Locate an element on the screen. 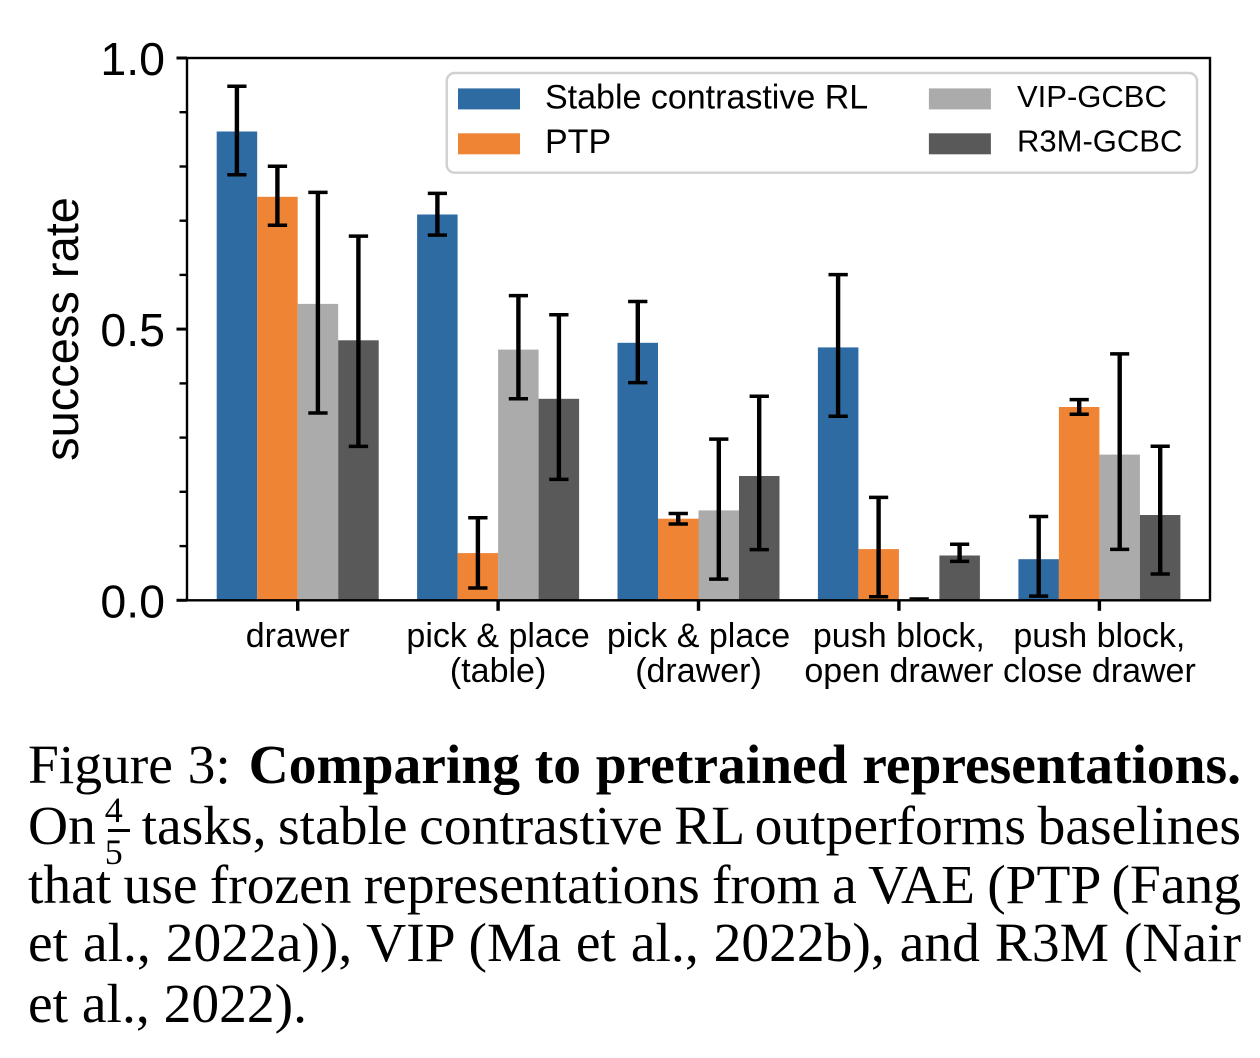  svg-text: PTP is located at coordinates (578, 142).